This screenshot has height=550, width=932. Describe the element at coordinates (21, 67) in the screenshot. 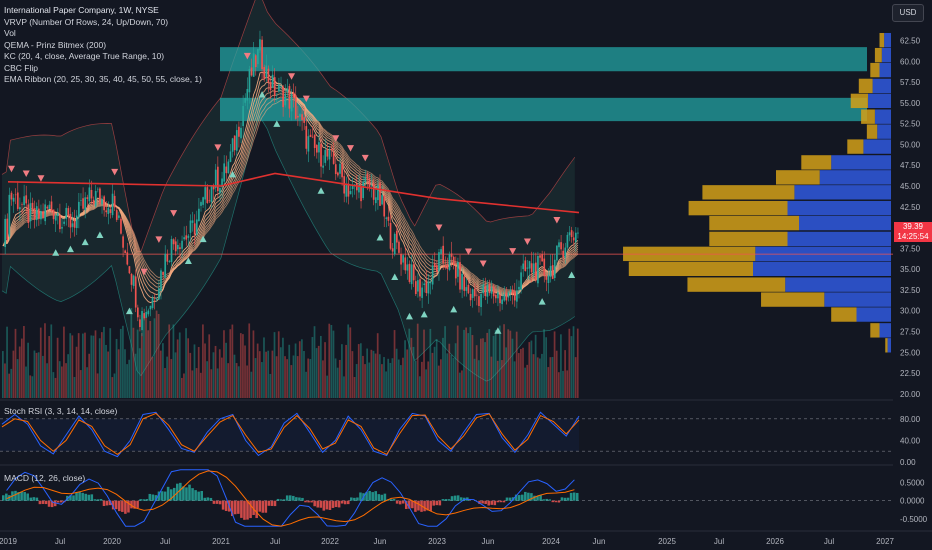

I see `legend-cbc: CBC Flip` at that location.